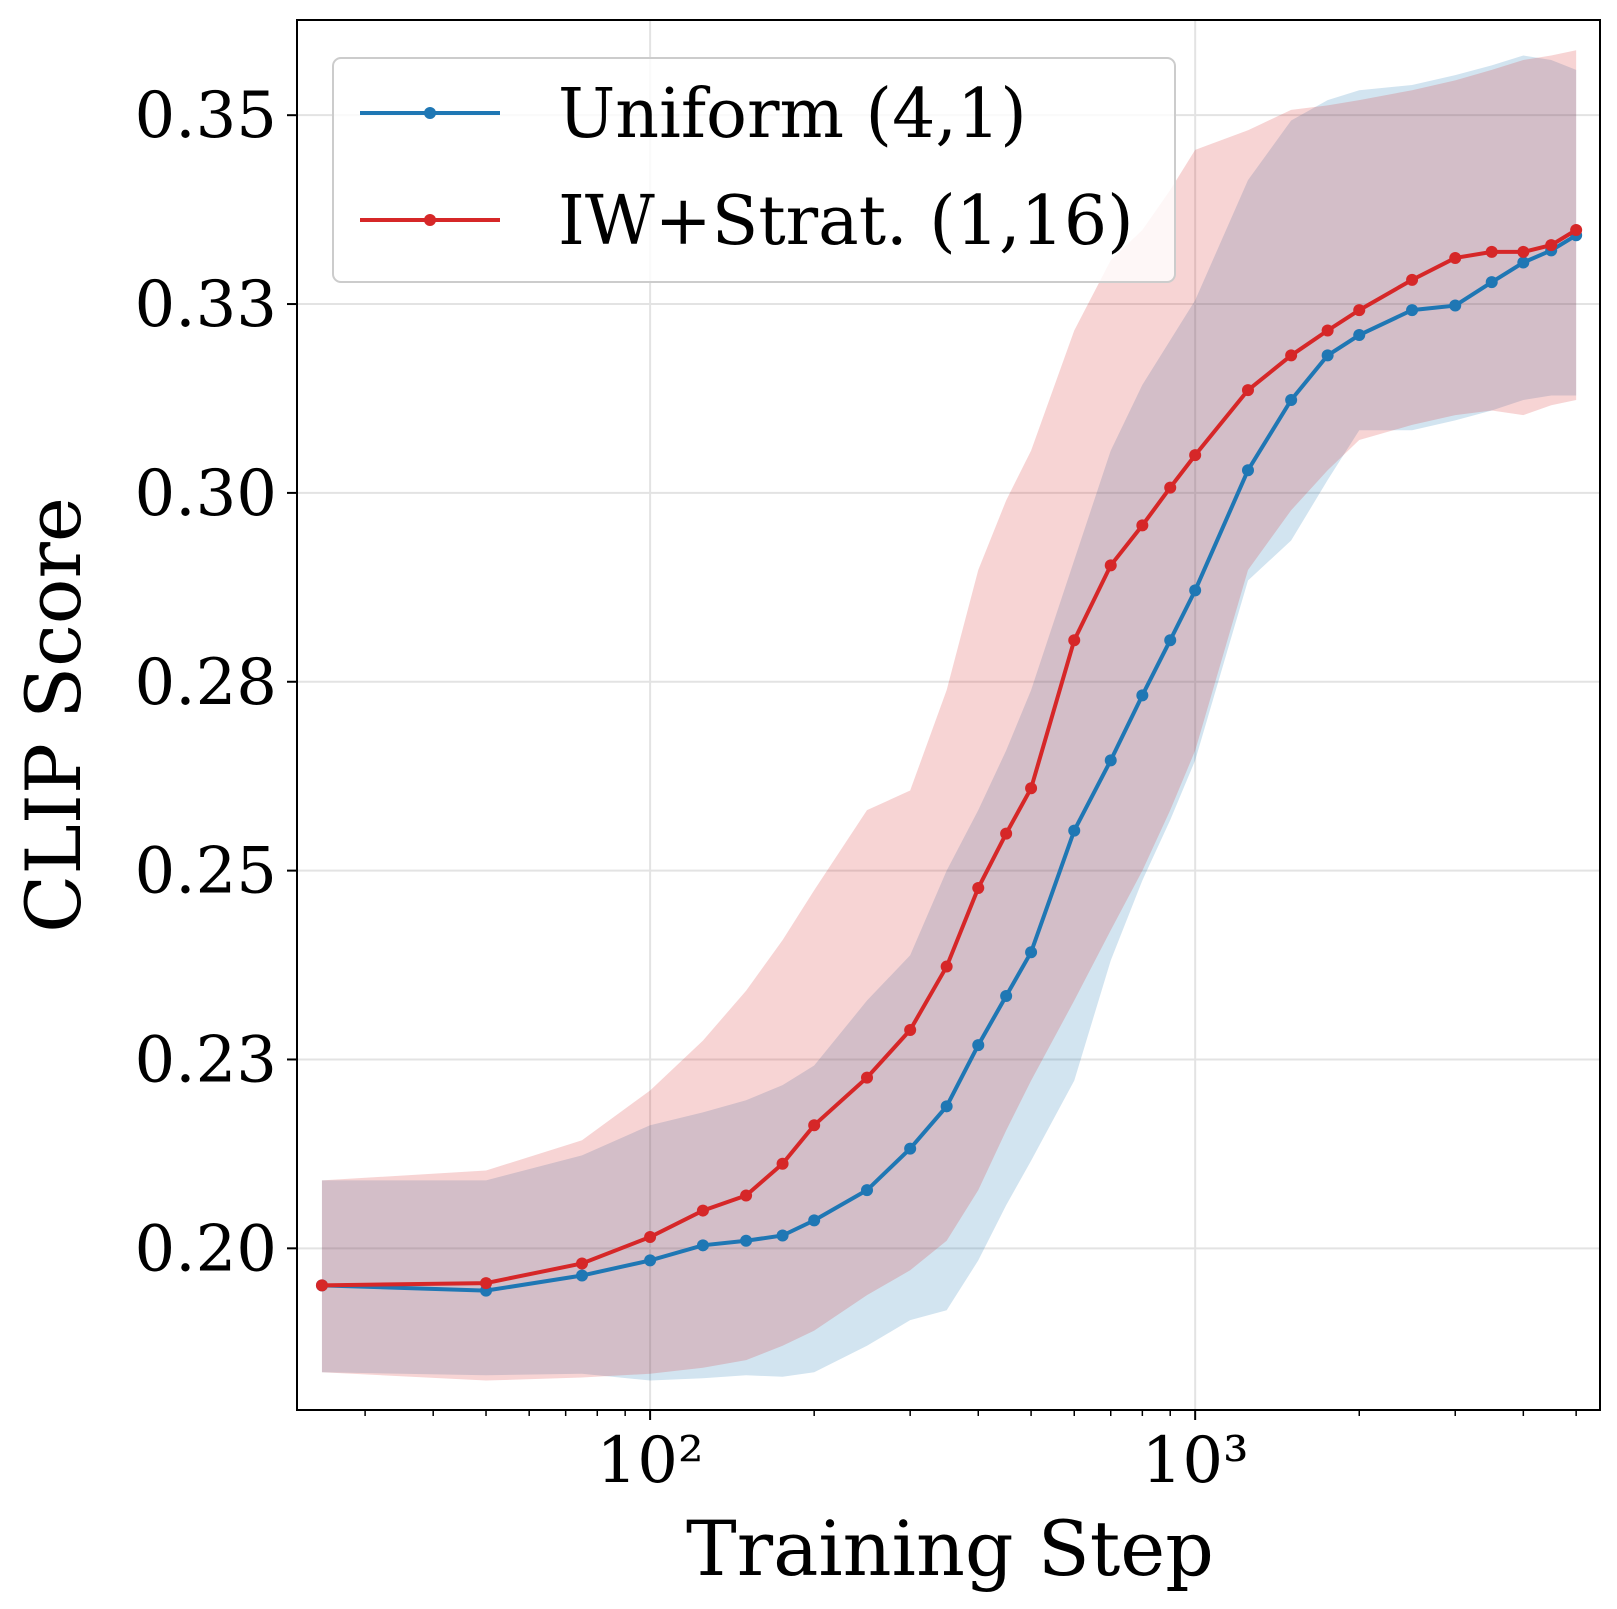 Image resolution: width=1617 pixels, height=1609 pixels. What do you see at coordinates (206, 305) in the screenshot?
I see `y-tick-label: 0.33` at bounding box center [206, 305].